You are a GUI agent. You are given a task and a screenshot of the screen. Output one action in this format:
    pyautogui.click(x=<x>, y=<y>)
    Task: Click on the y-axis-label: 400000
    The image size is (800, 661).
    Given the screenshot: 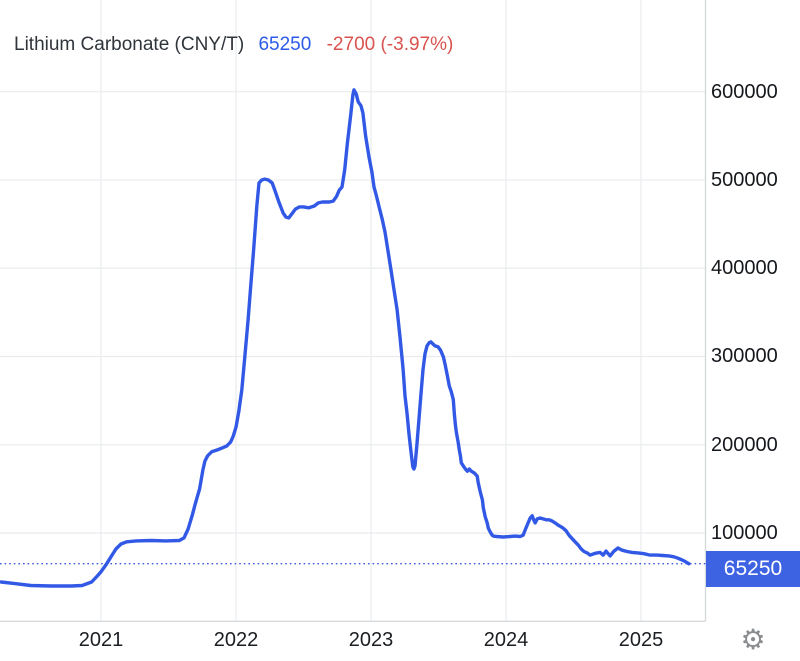 What is the action you would take?
    pyautogui.click(x=744, y=268)
    